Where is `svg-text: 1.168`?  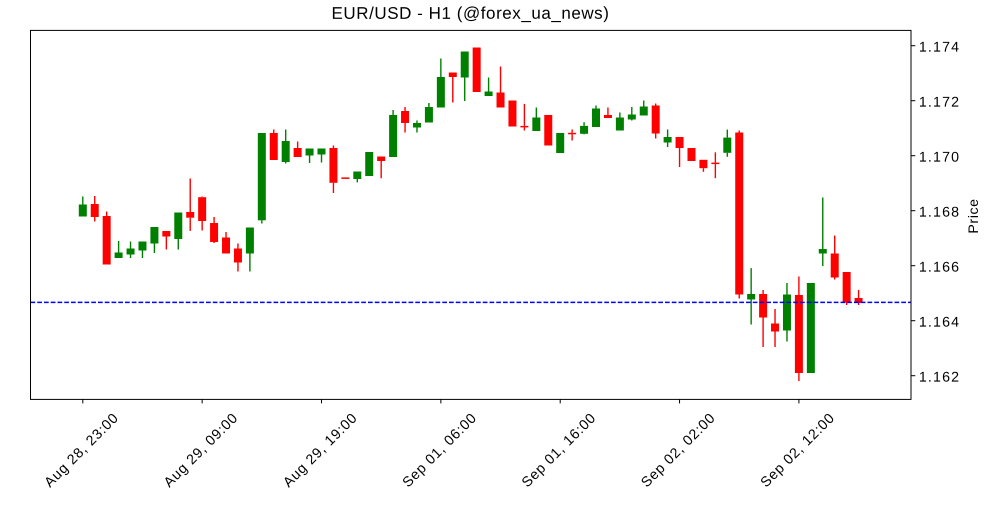 svg-text: 1.168 is located at coordinates (939, 213).